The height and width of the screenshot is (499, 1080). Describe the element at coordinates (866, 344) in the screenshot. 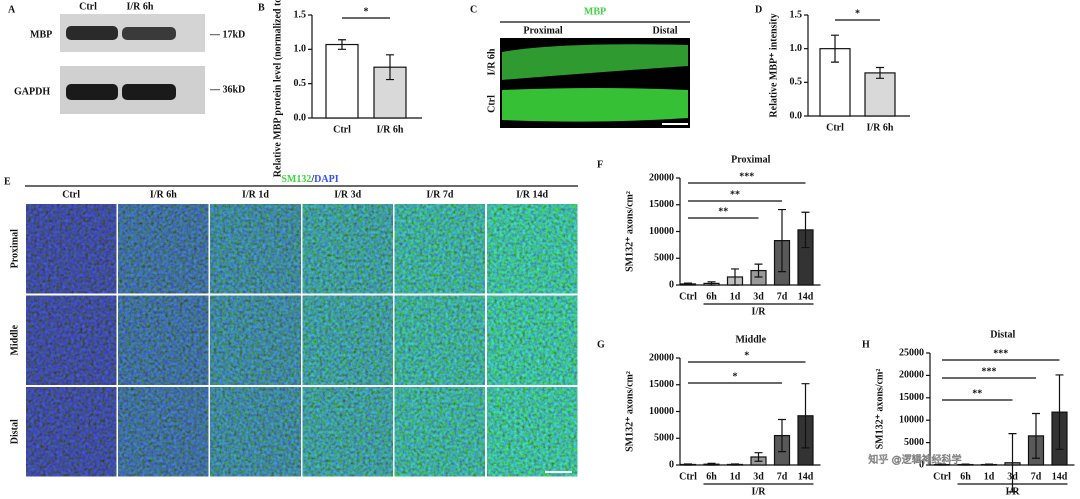

I see `panel-letter: H` at that location.